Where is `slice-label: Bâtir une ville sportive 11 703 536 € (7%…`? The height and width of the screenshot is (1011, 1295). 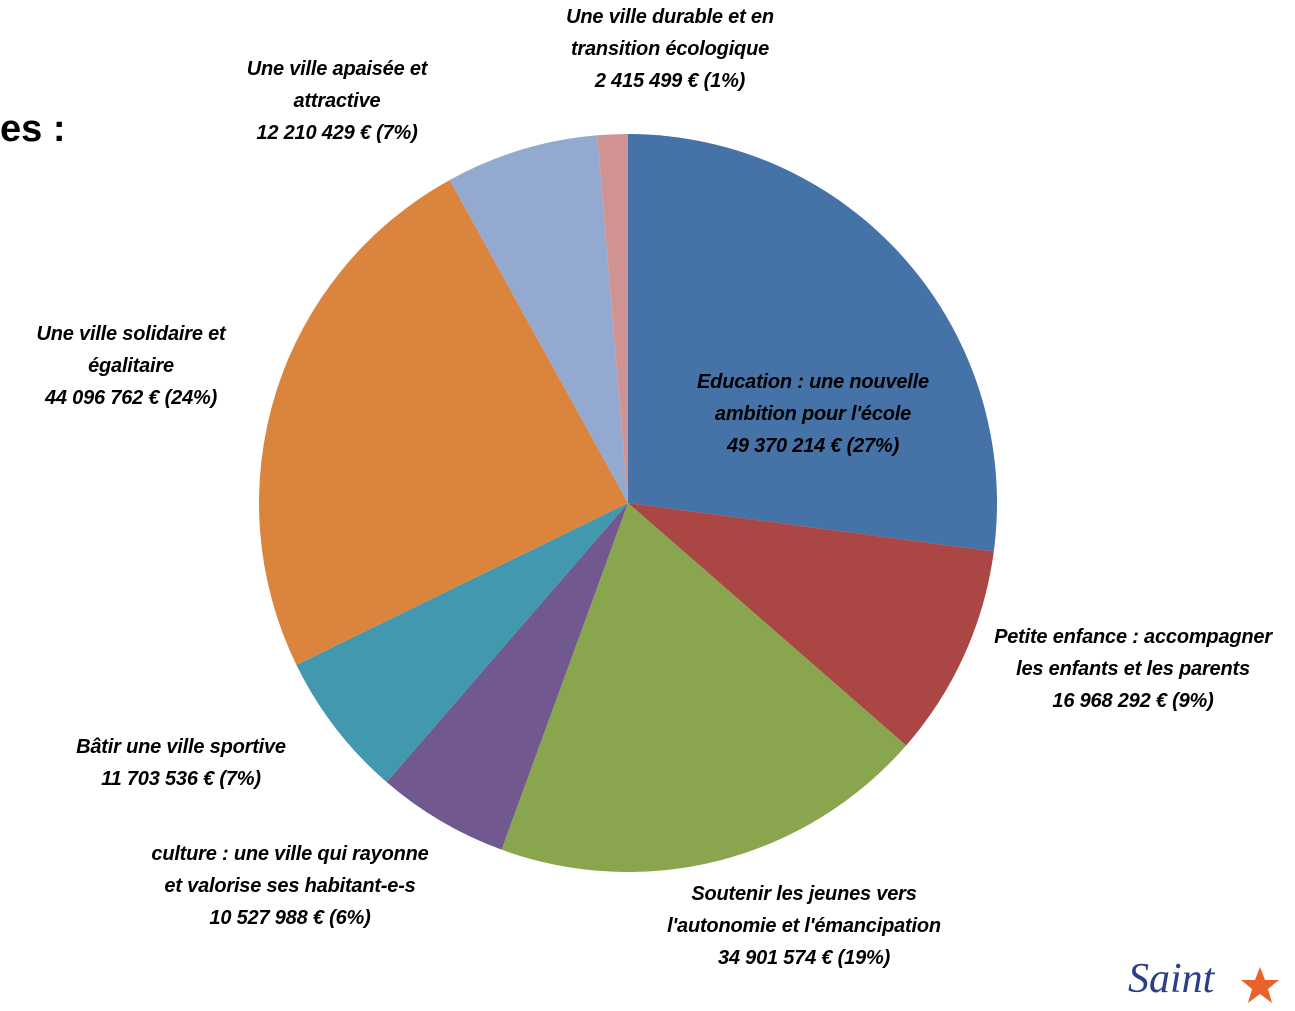 slice-label: Bâtir une ville sportive 11 703 536 € (7%… is located at coordinates (181, 763).